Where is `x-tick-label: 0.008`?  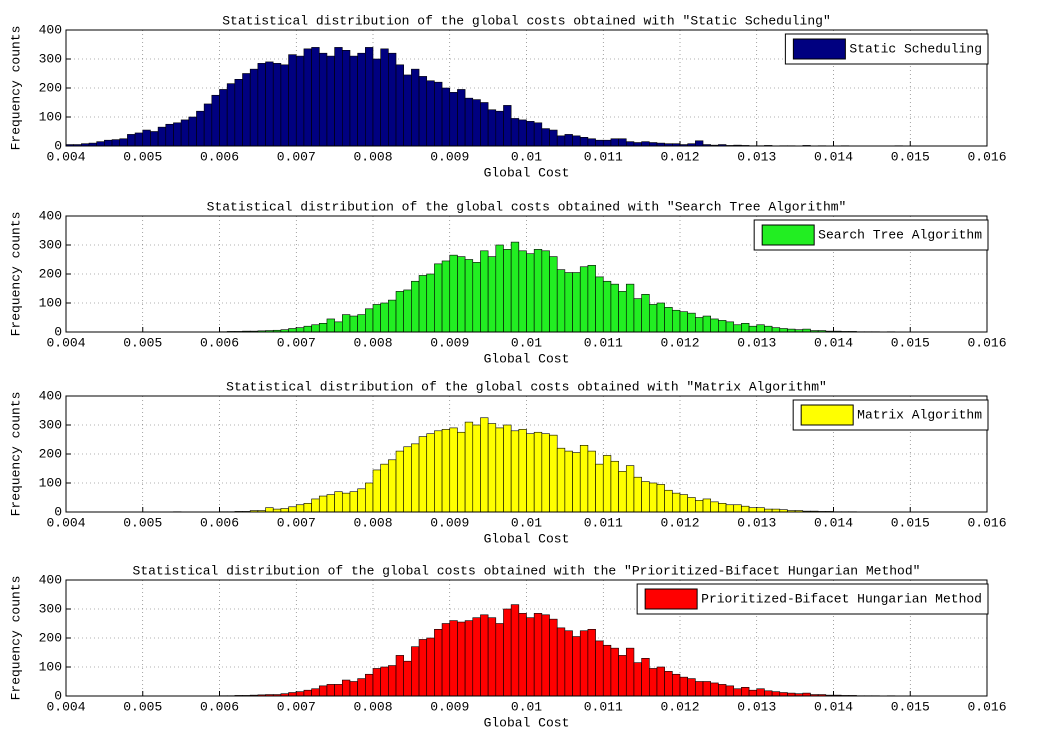
x-tick-label: 0.008 is located at coordinates (372, 156).